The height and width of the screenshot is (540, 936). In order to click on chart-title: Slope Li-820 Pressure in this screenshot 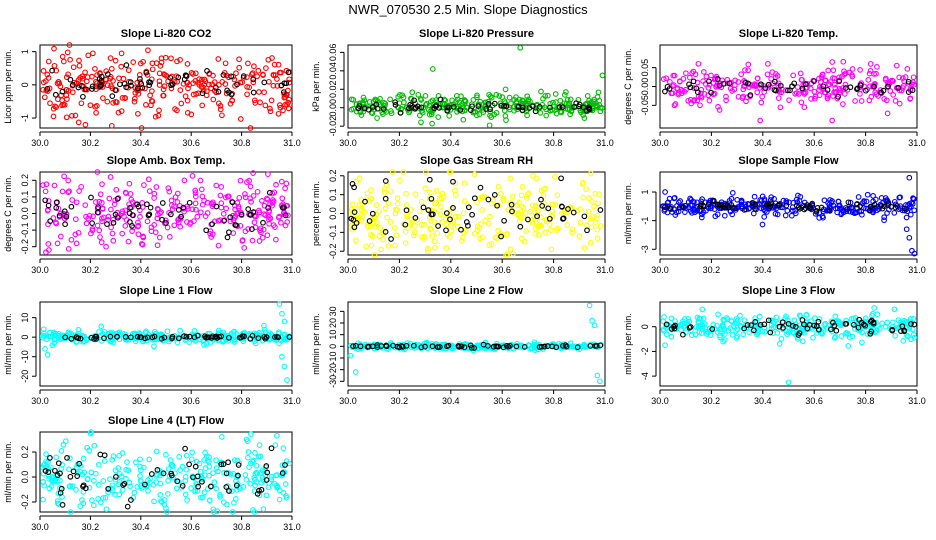, I will do `click(476, 34)`.